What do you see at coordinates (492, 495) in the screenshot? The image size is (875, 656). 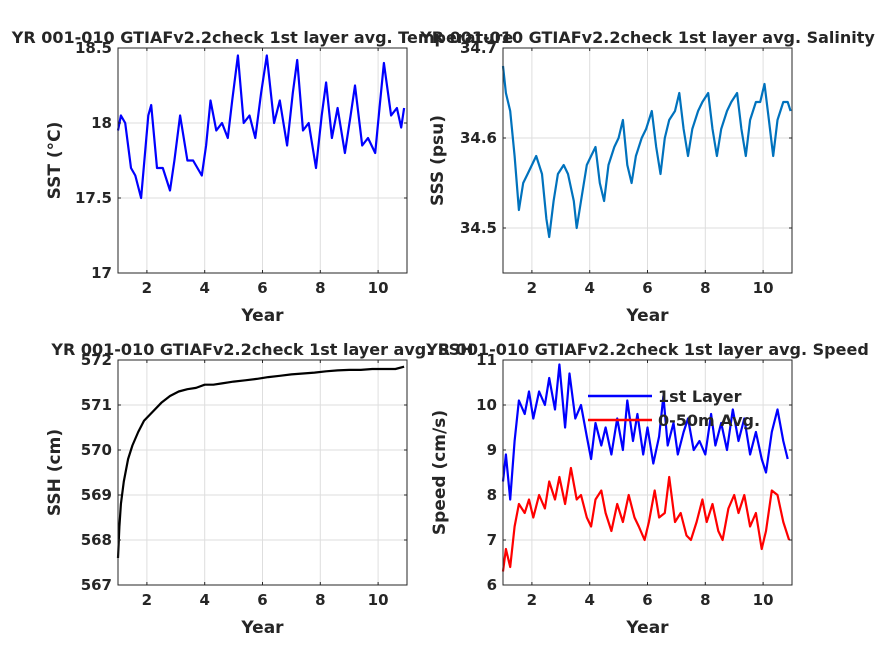 I see `y-tick-label: 8` at bounding box center [492, 495].